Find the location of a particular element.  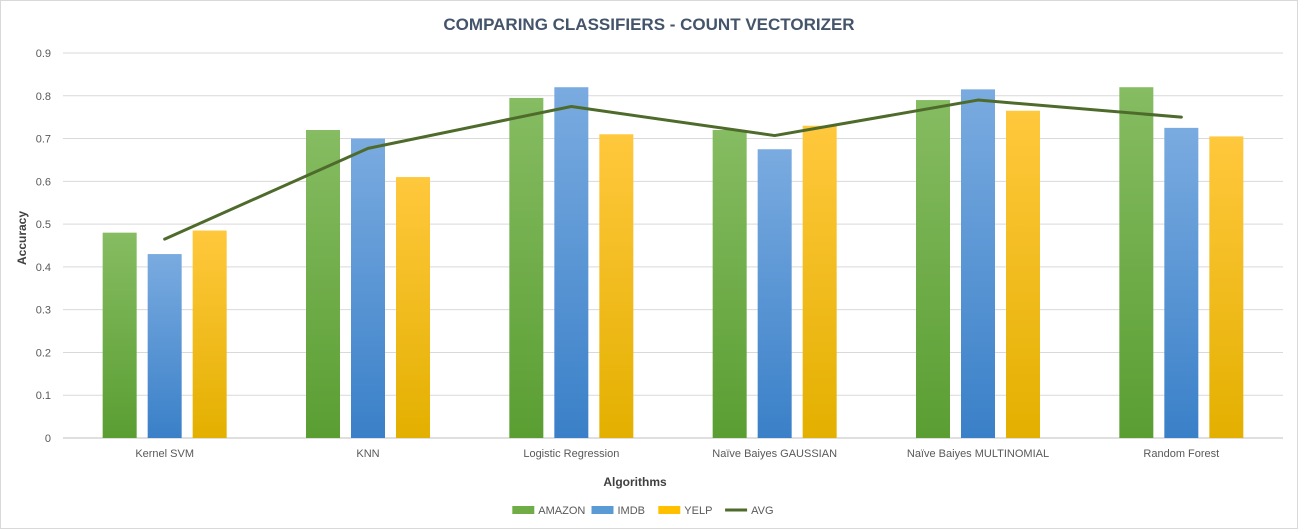

y-axis-title: Accuracy is located at coordinates (22, 238).